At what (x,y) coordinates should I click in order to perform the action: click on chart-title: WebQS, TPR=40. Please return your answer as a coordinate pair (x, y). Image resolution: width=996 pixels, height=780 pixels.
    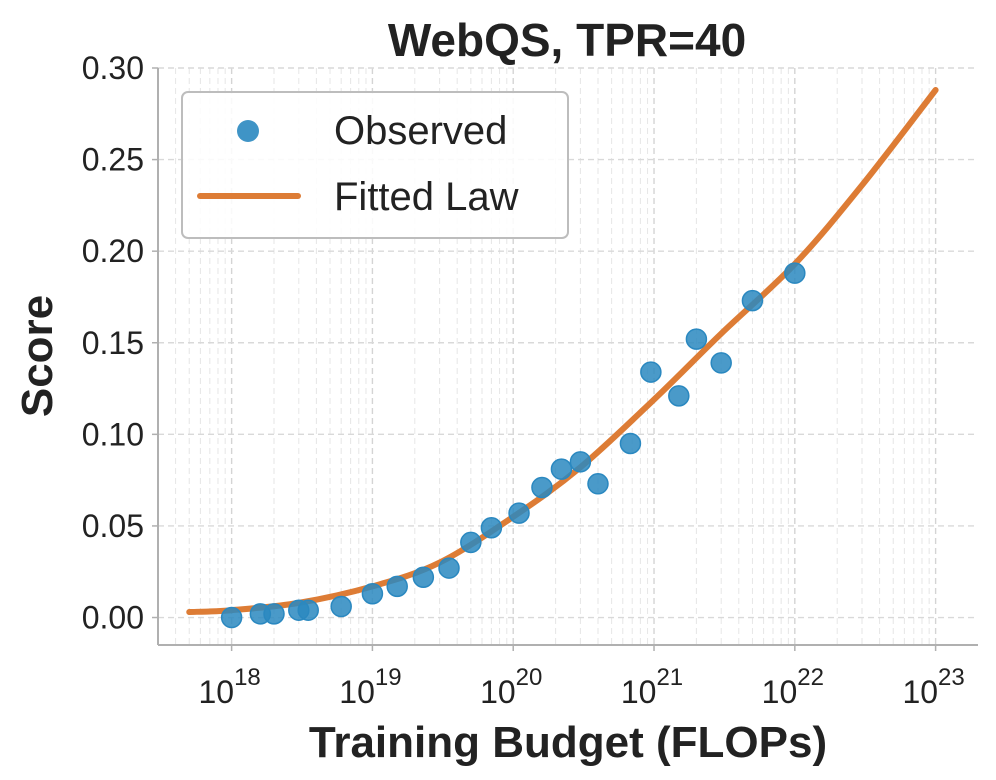
    Looking at the image, I should click on (567, 40).